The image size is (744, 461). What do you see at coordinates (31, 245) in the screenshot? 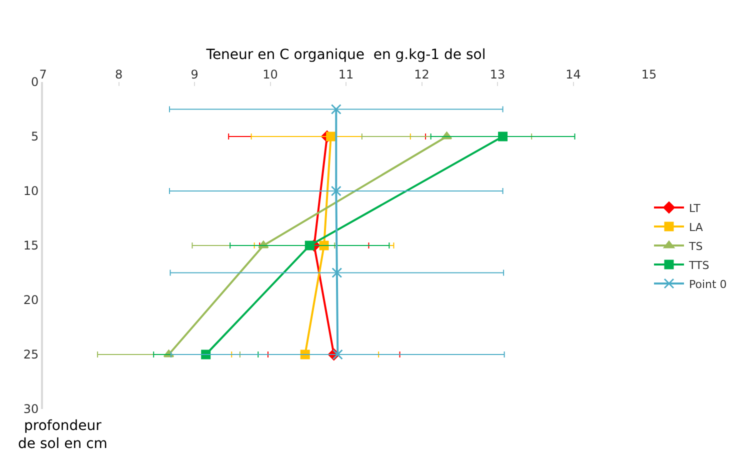
I see `y-tick-label: 15` at bounding box center [31, 245].